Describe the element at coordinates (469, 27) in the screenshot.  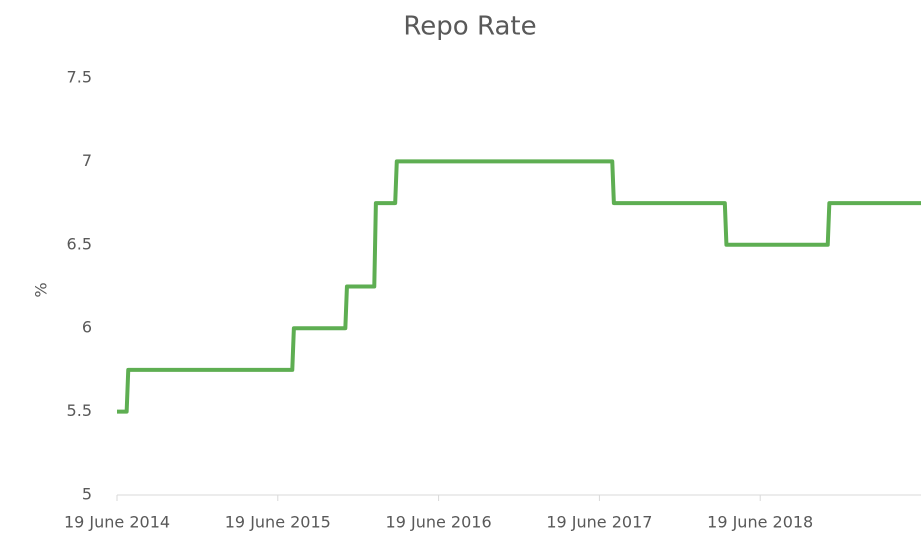
I see `chart-title: Repo Rate` at that location.